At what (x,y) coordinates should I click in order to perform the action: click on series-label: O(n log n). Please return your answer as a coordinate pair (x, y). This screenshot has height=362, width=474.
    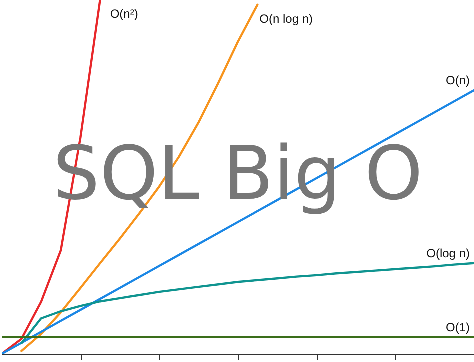
    Looking at the image, I should click on (287, 19).